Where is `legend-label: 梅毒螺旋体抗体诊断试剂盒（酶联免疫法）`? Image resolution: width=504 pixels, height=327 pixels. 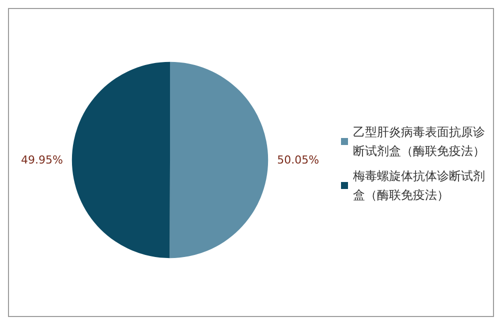
legend-label: 梅毒螺旋体抗体诊断试剂盒（酶联免疫法） is located at coordinates (418, 185).